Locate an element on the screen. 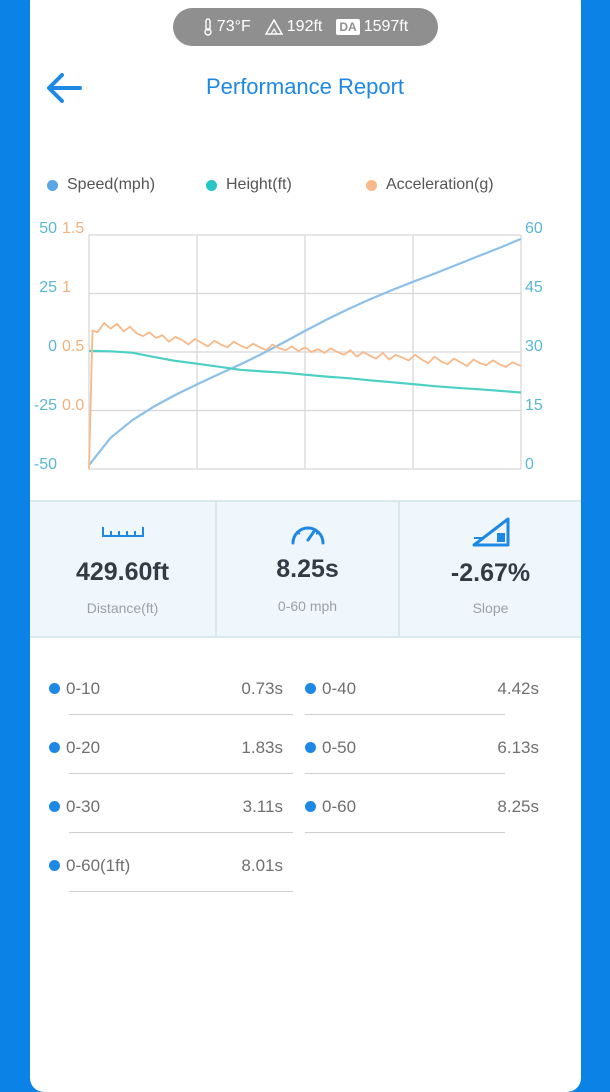 The height and width of the screenshot is (1092, 610). right-speed-tick-label: 45 is located at coordinates (534, 287).